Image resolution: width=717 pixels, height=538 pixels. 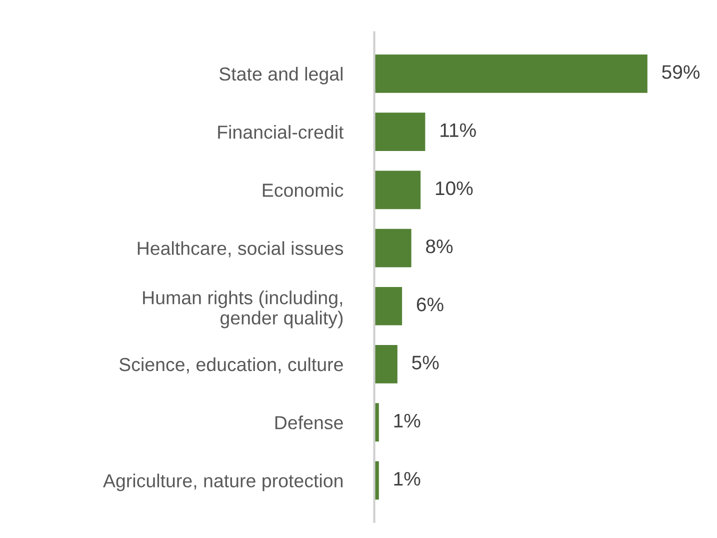 What do you see at coordinates (303, 190) in the screenshot?
I see `y-tick-label: Economic` at bounding box center [303, 190].